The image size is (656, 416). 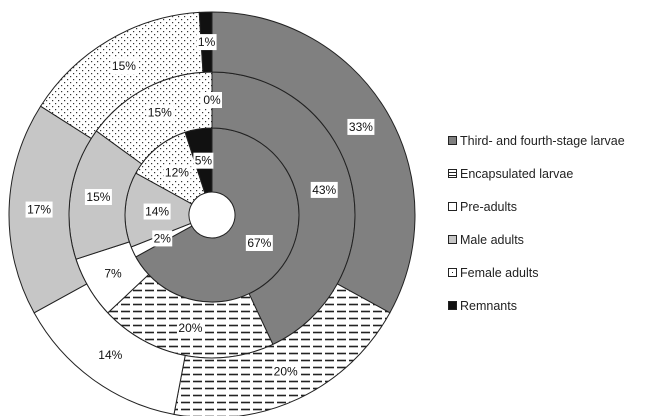 I want to click on label-middle-remnants: 0%, so click(x=212, y=100).